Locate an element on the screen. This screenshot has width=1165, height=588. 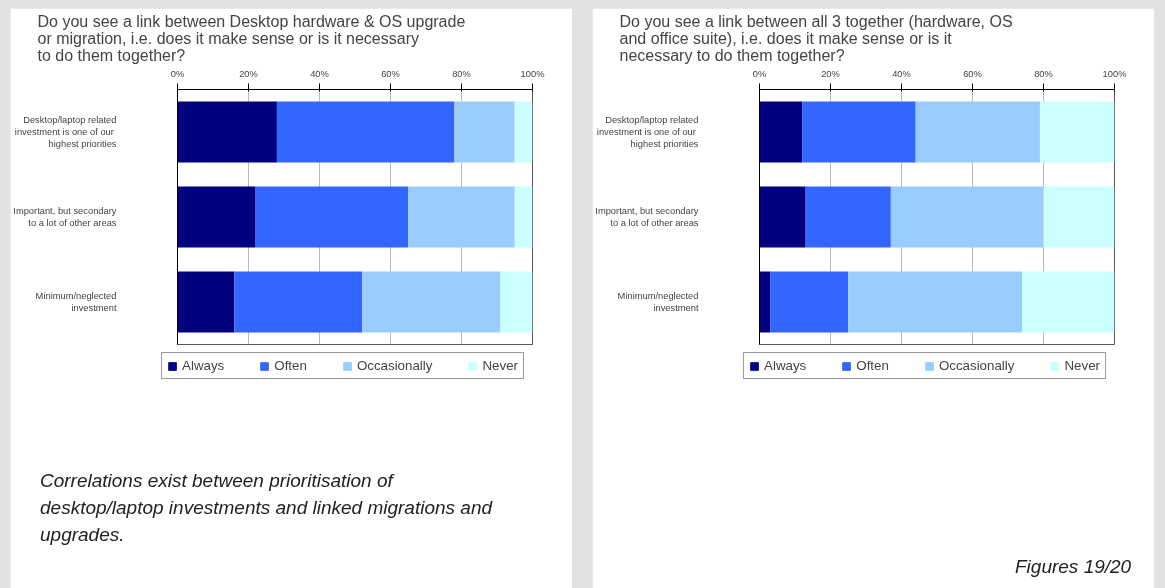
text: Figures 19/20 is located at coordinates (1073, 567).